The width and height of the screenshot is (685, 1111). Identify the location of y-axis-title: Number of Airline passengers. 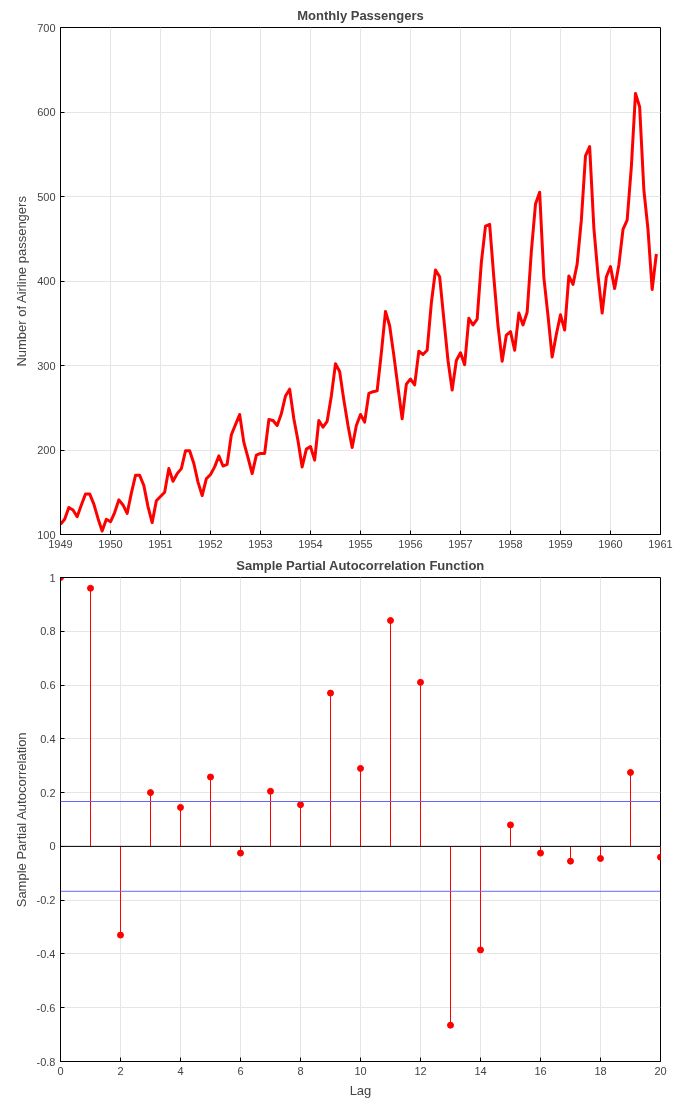
(22, 281).